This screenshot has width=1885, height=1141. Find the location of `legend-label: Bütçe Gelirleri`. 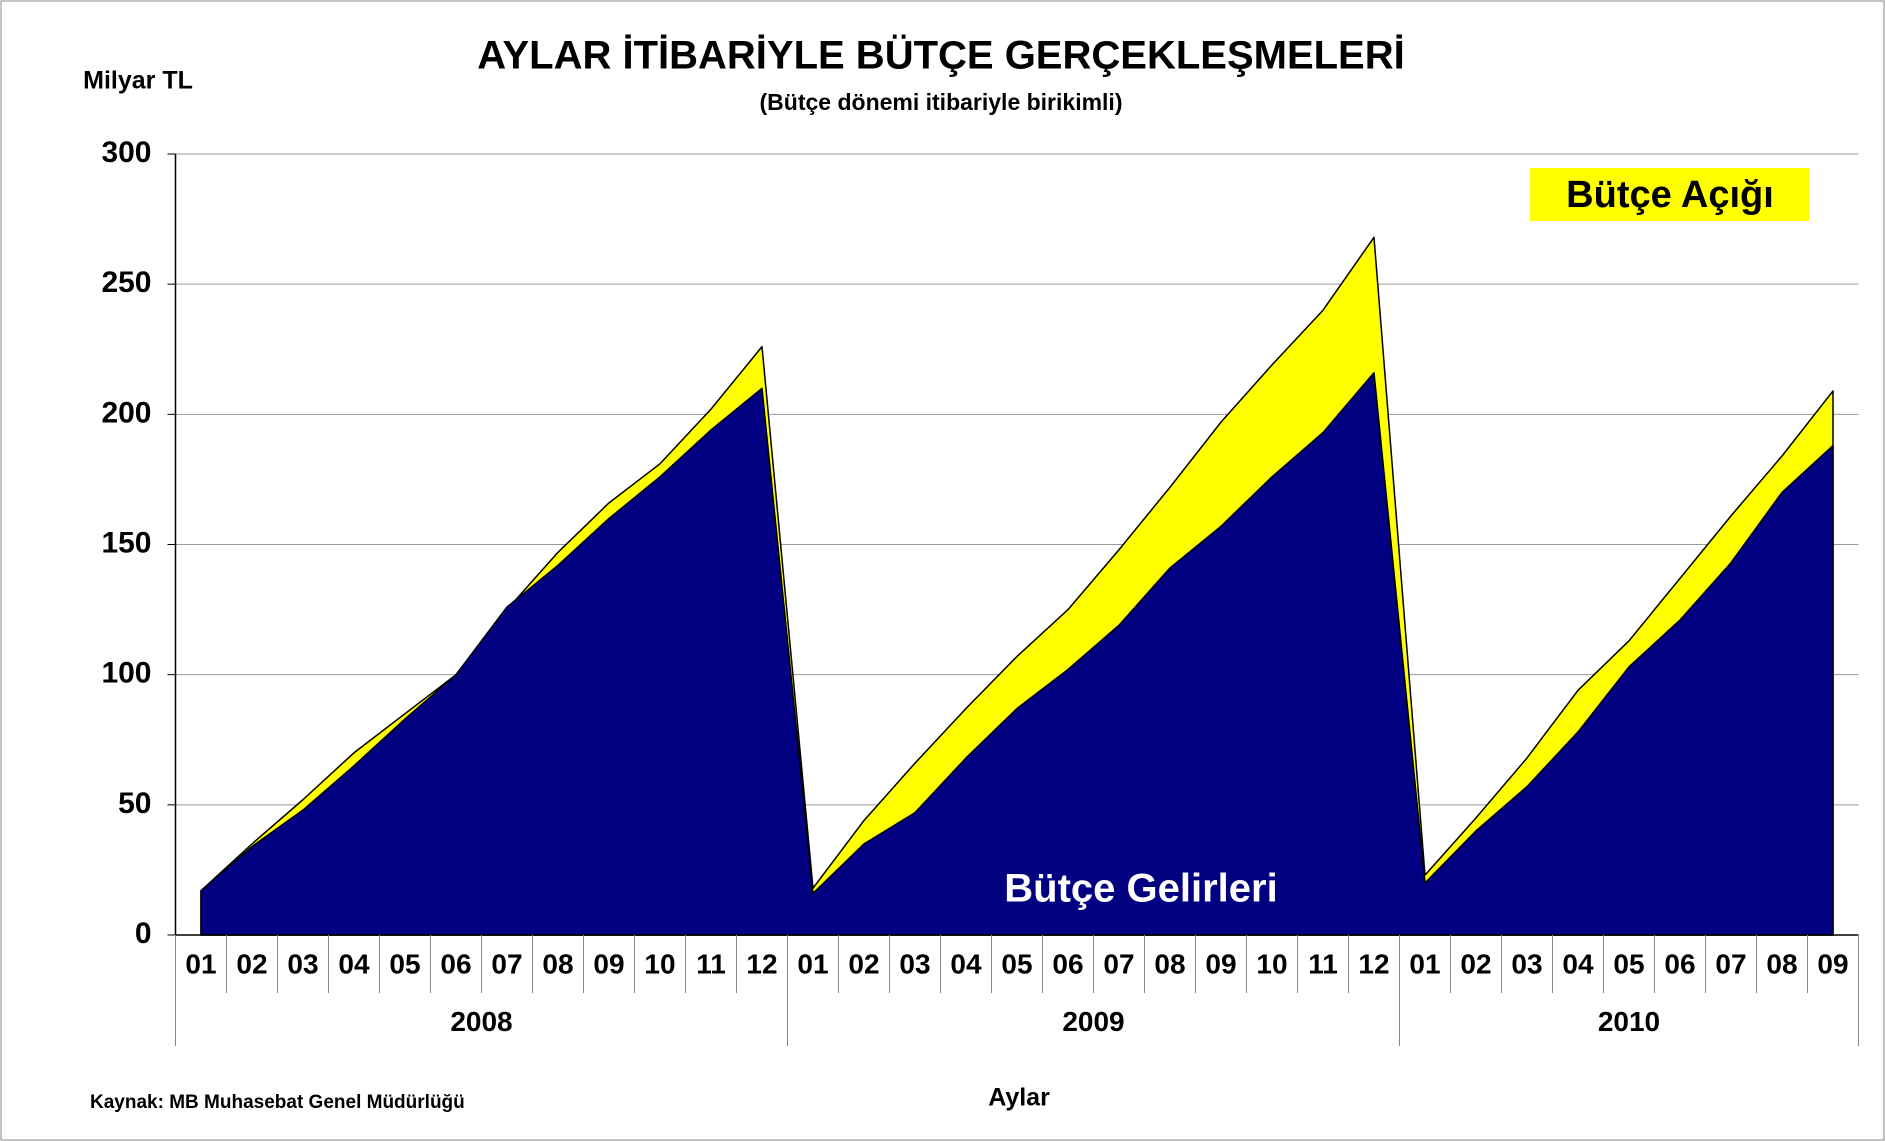

legend-label: Bütçe Gelirleri is located at coordinates (1140, 889).